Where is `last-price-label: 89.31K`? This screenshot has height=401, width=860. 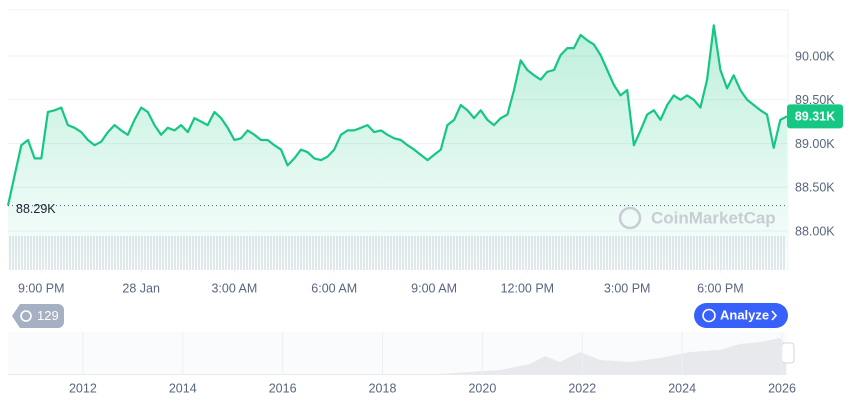 last-price-label: 89.31K is located at coordinates (815, 117).